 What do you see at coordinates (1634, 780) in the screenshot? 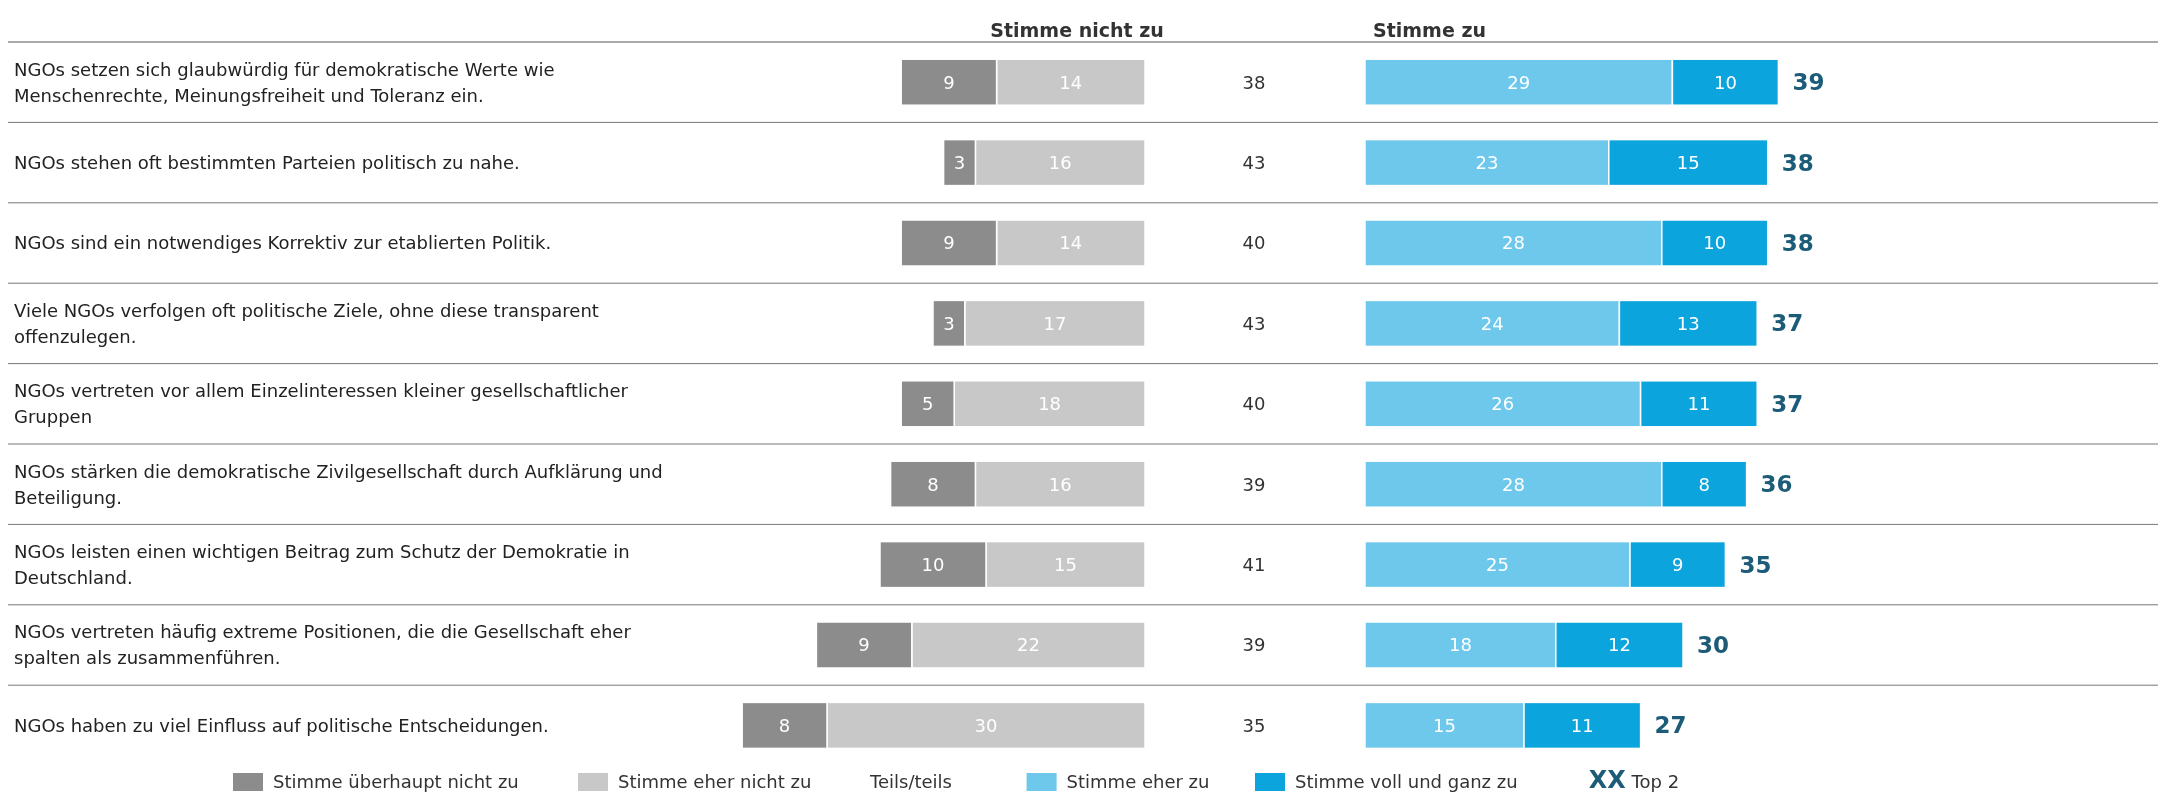
I see `text: XX Top 2` at bounding box center [1634, 780].